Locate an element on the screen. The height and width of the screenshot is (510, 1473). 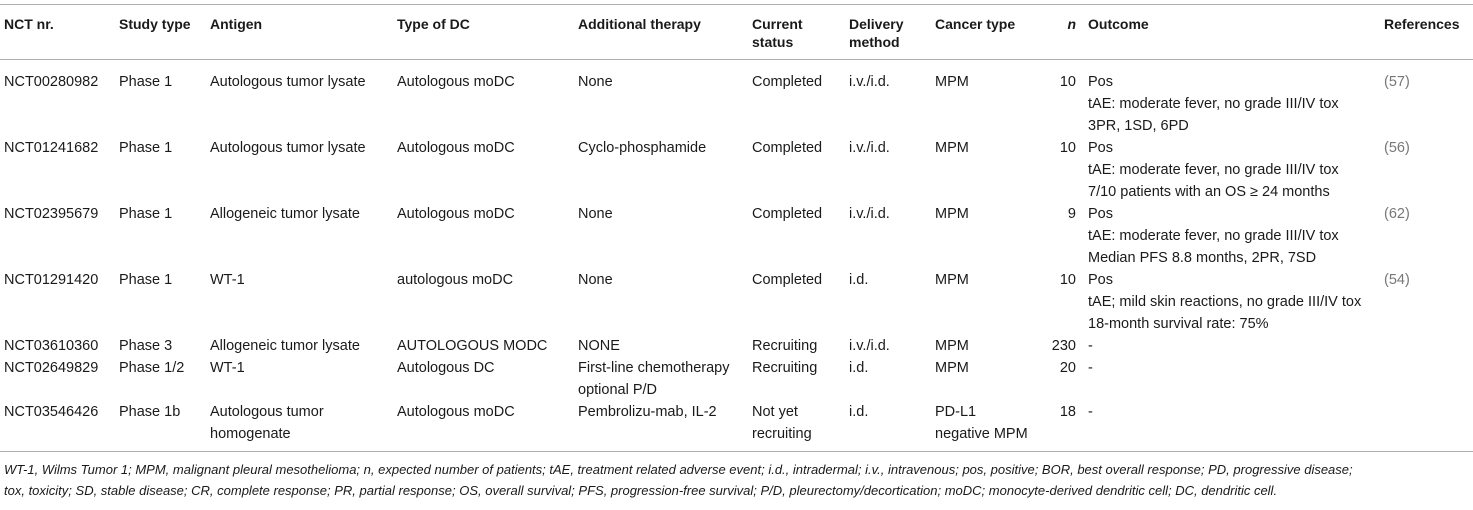
cell-cancer-type: PD-L1 negative MPM is located at coordinates (982, 426).